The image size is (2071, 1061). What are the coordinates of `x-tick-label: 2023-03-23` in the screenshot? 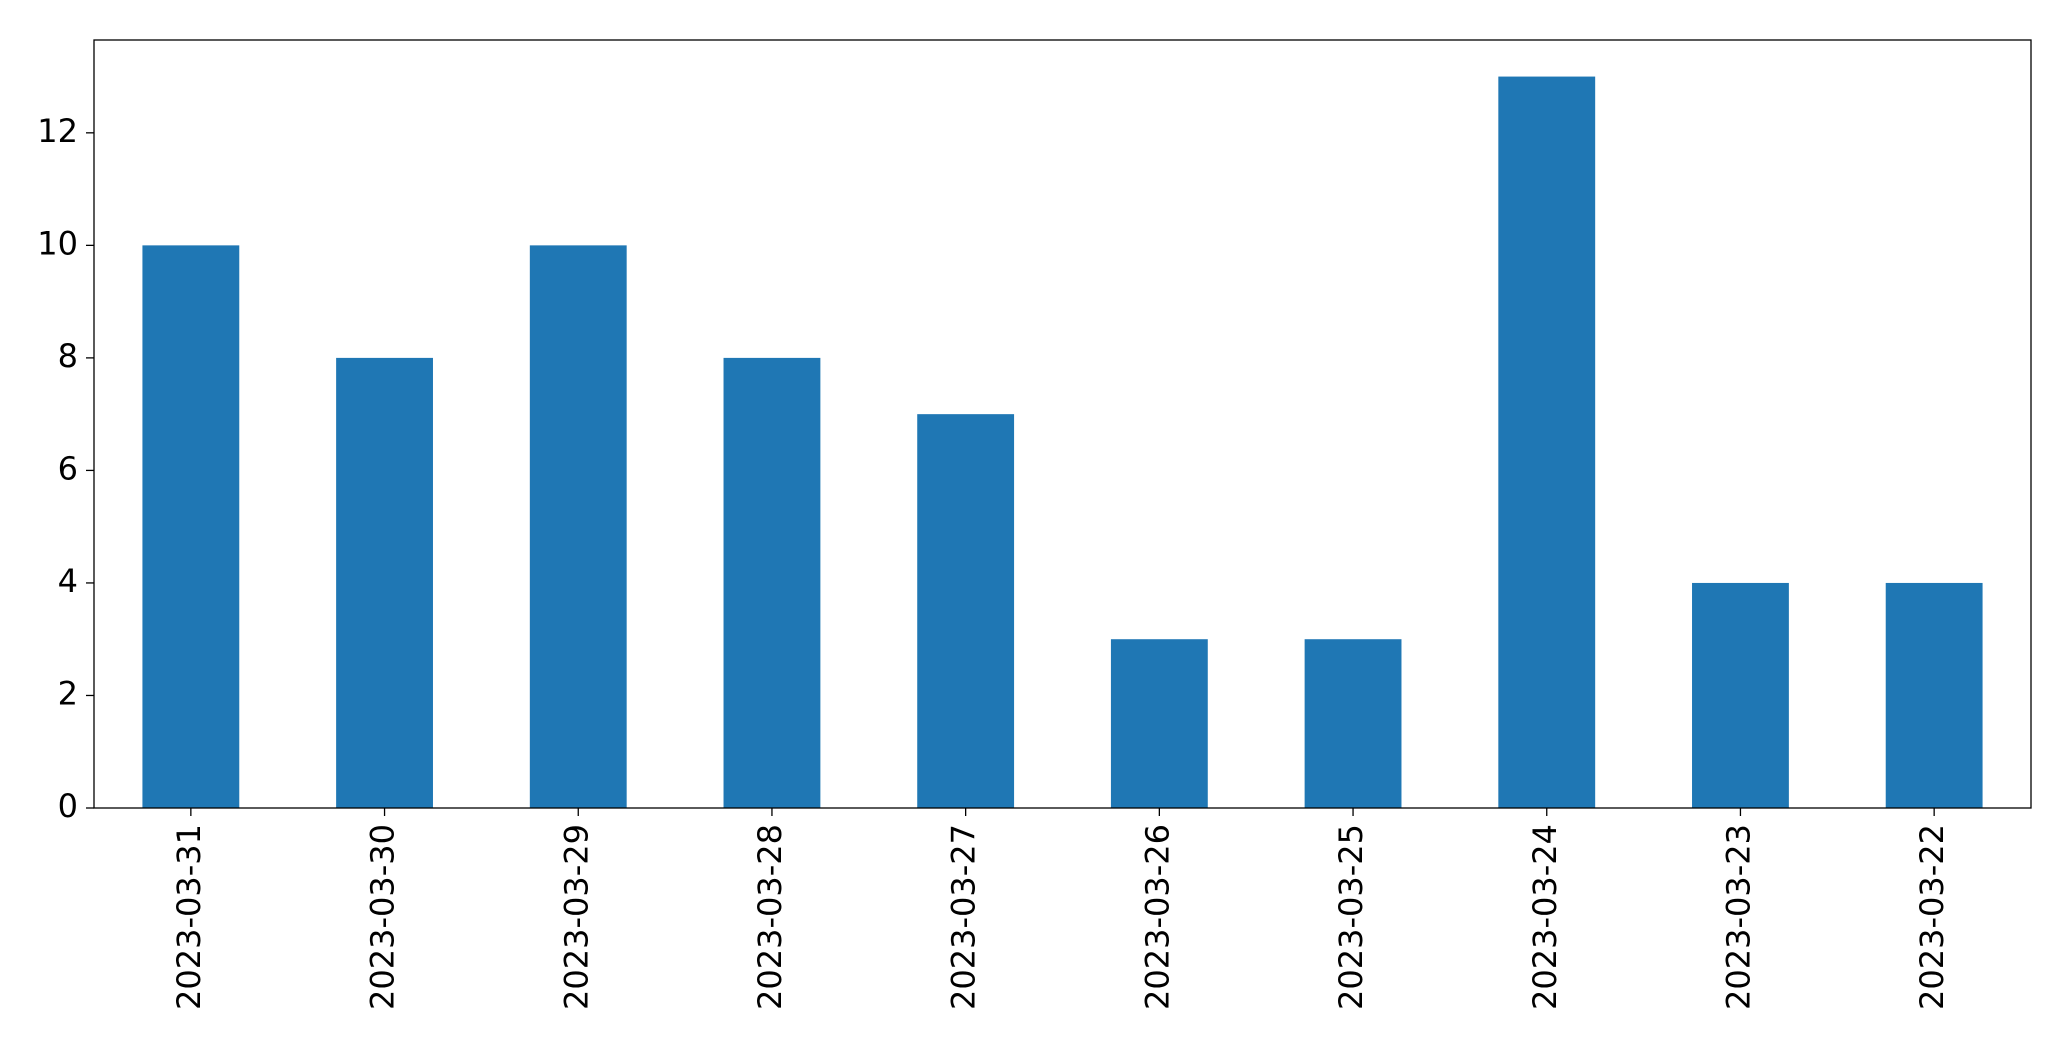 It's located at (1738, 917).